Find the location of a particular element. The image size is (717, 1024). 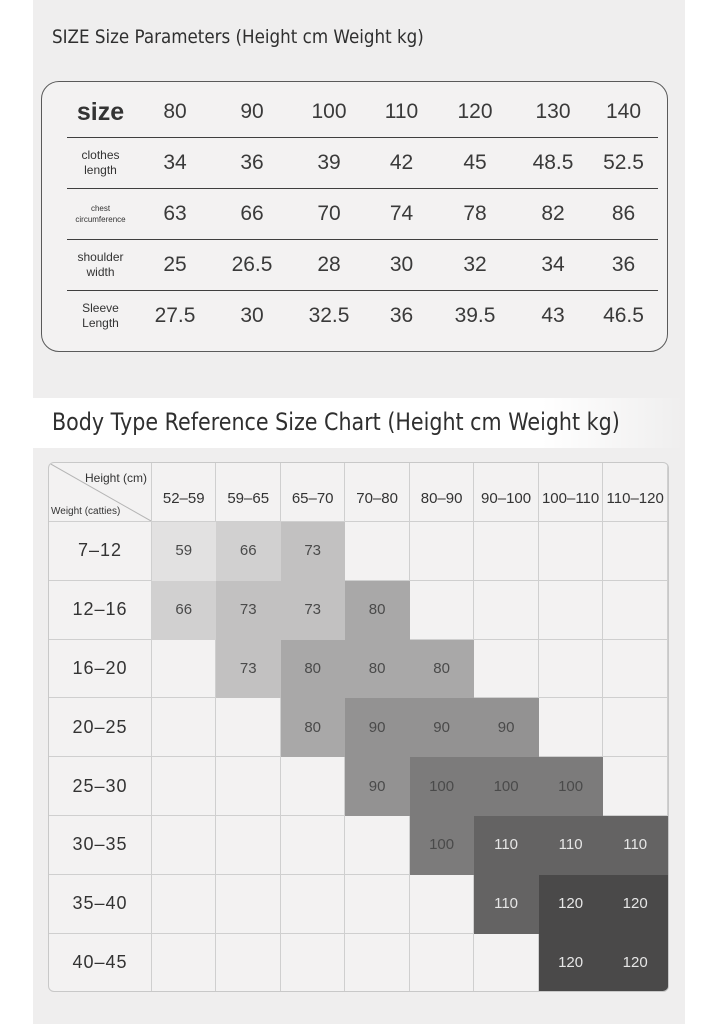

weight-range-label: 40–45 is located at coordinates (100, 961).